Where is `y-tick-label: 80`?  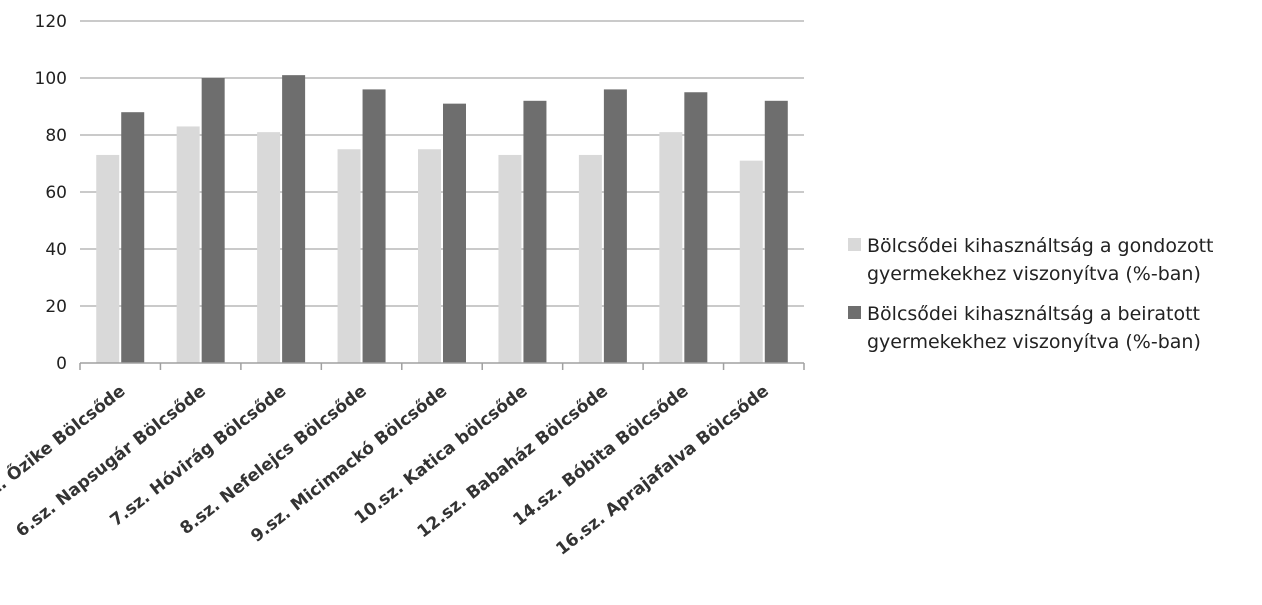 y-tick-label: 80 is located at coordinates (56, 136).